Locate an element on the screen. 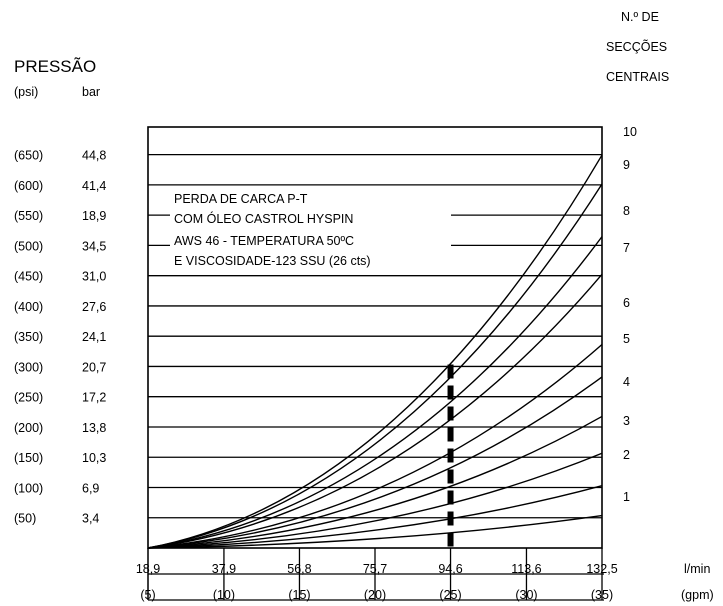 The width and height of the screenshot is (723, 606). y-tick-psi: (450) is located at coordinates (28, 277).